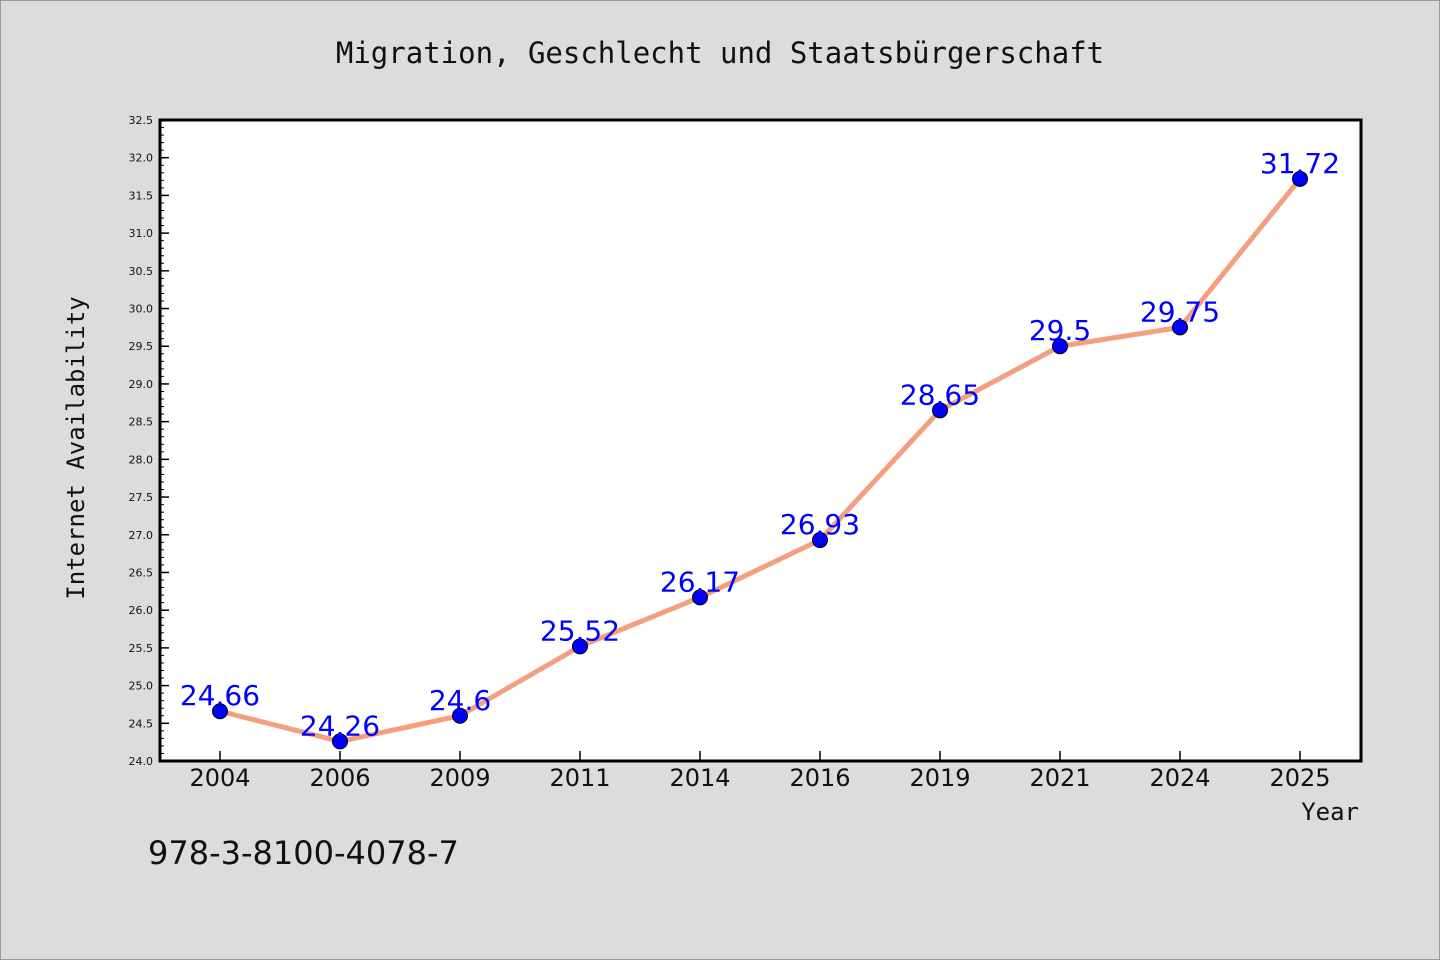  Describe the element at coordinates (141, 233) in the screenshot. I see `y-tick-label: 31.0` at that location.